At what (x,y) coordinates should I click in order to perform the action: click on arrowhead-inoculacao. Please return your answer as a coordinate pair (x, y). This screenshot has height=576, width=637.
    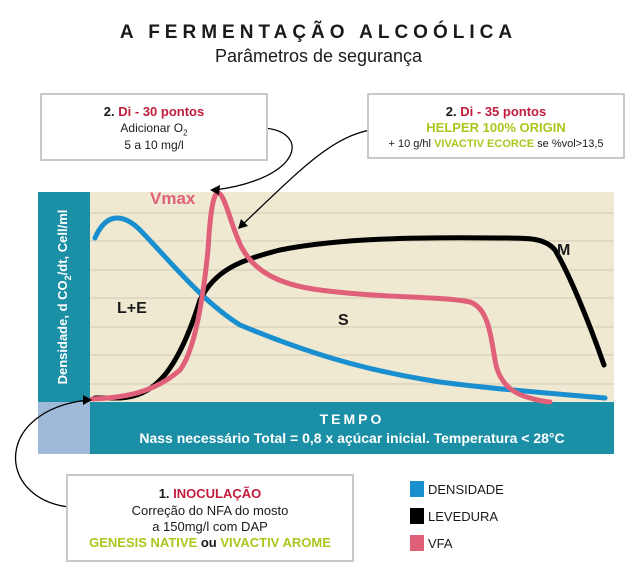
    Looking at the image, I should click on (87, 400).